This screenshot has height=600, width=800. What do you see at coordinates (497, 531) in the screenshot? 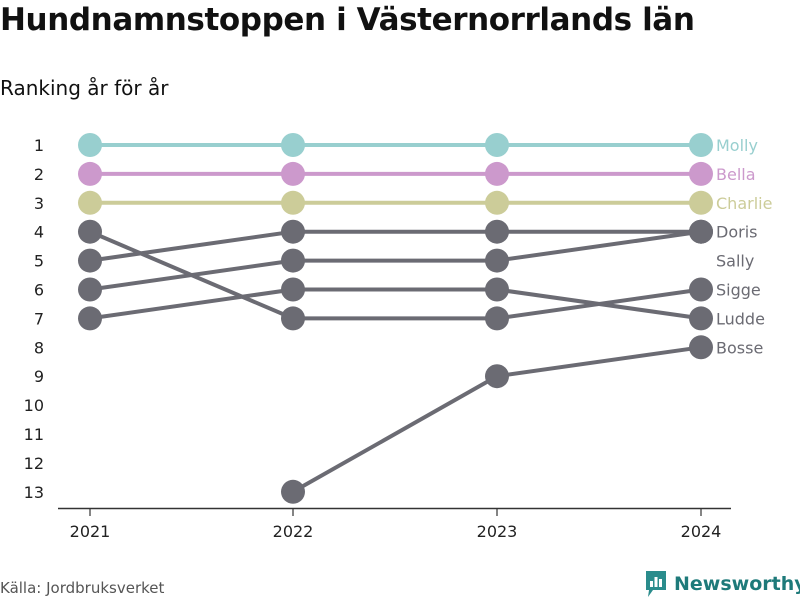
I see `x-tick-label: 2023` at bounding box center [497, 531].